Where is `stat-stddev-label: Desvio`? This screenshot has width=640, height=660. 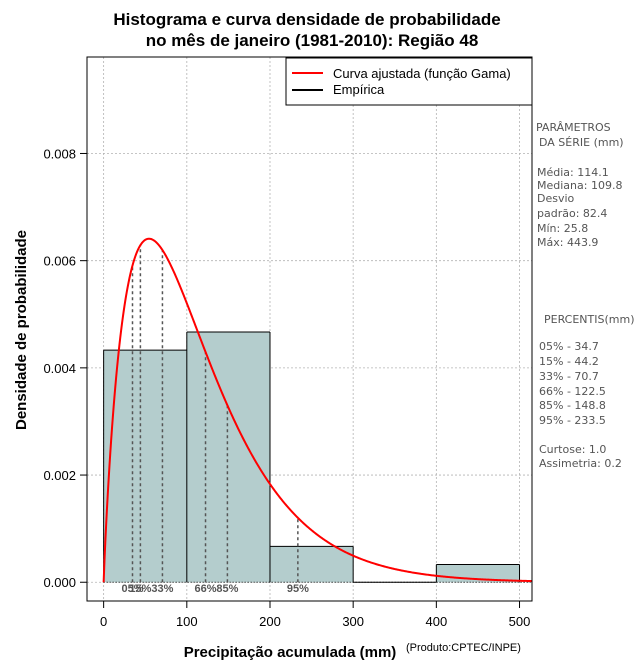
stat-stddev-label: Desvio is located at coordinates (556, 198).